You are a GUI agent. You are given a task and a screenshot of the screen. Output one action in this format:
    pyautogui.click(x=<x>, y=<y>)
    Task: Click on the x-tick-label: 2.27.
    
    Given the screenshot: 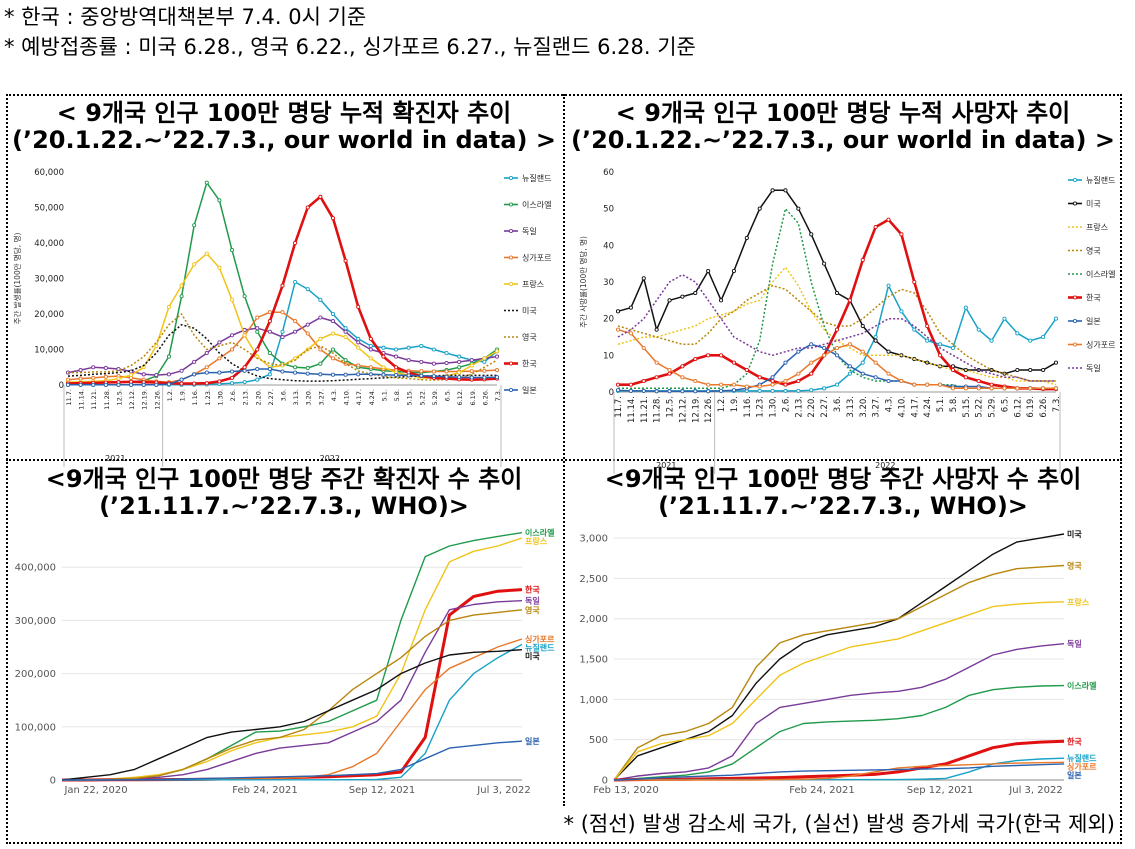 What is the action you would take?
    pyautogui.click(x=825, y=407)
    